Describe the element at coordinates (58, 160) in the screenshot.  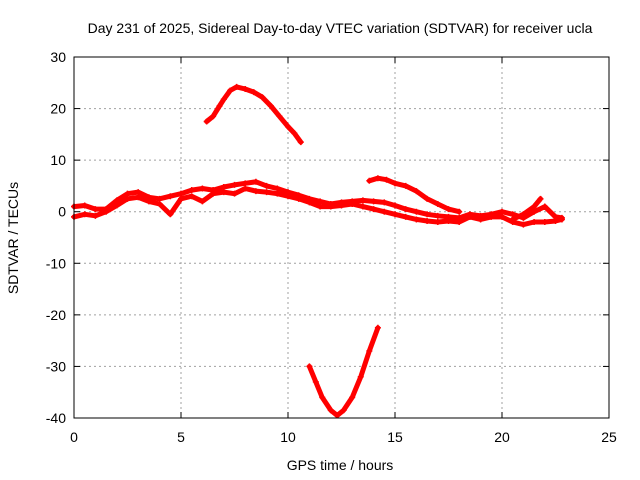
I see `y-tick-label: 10` at that location.